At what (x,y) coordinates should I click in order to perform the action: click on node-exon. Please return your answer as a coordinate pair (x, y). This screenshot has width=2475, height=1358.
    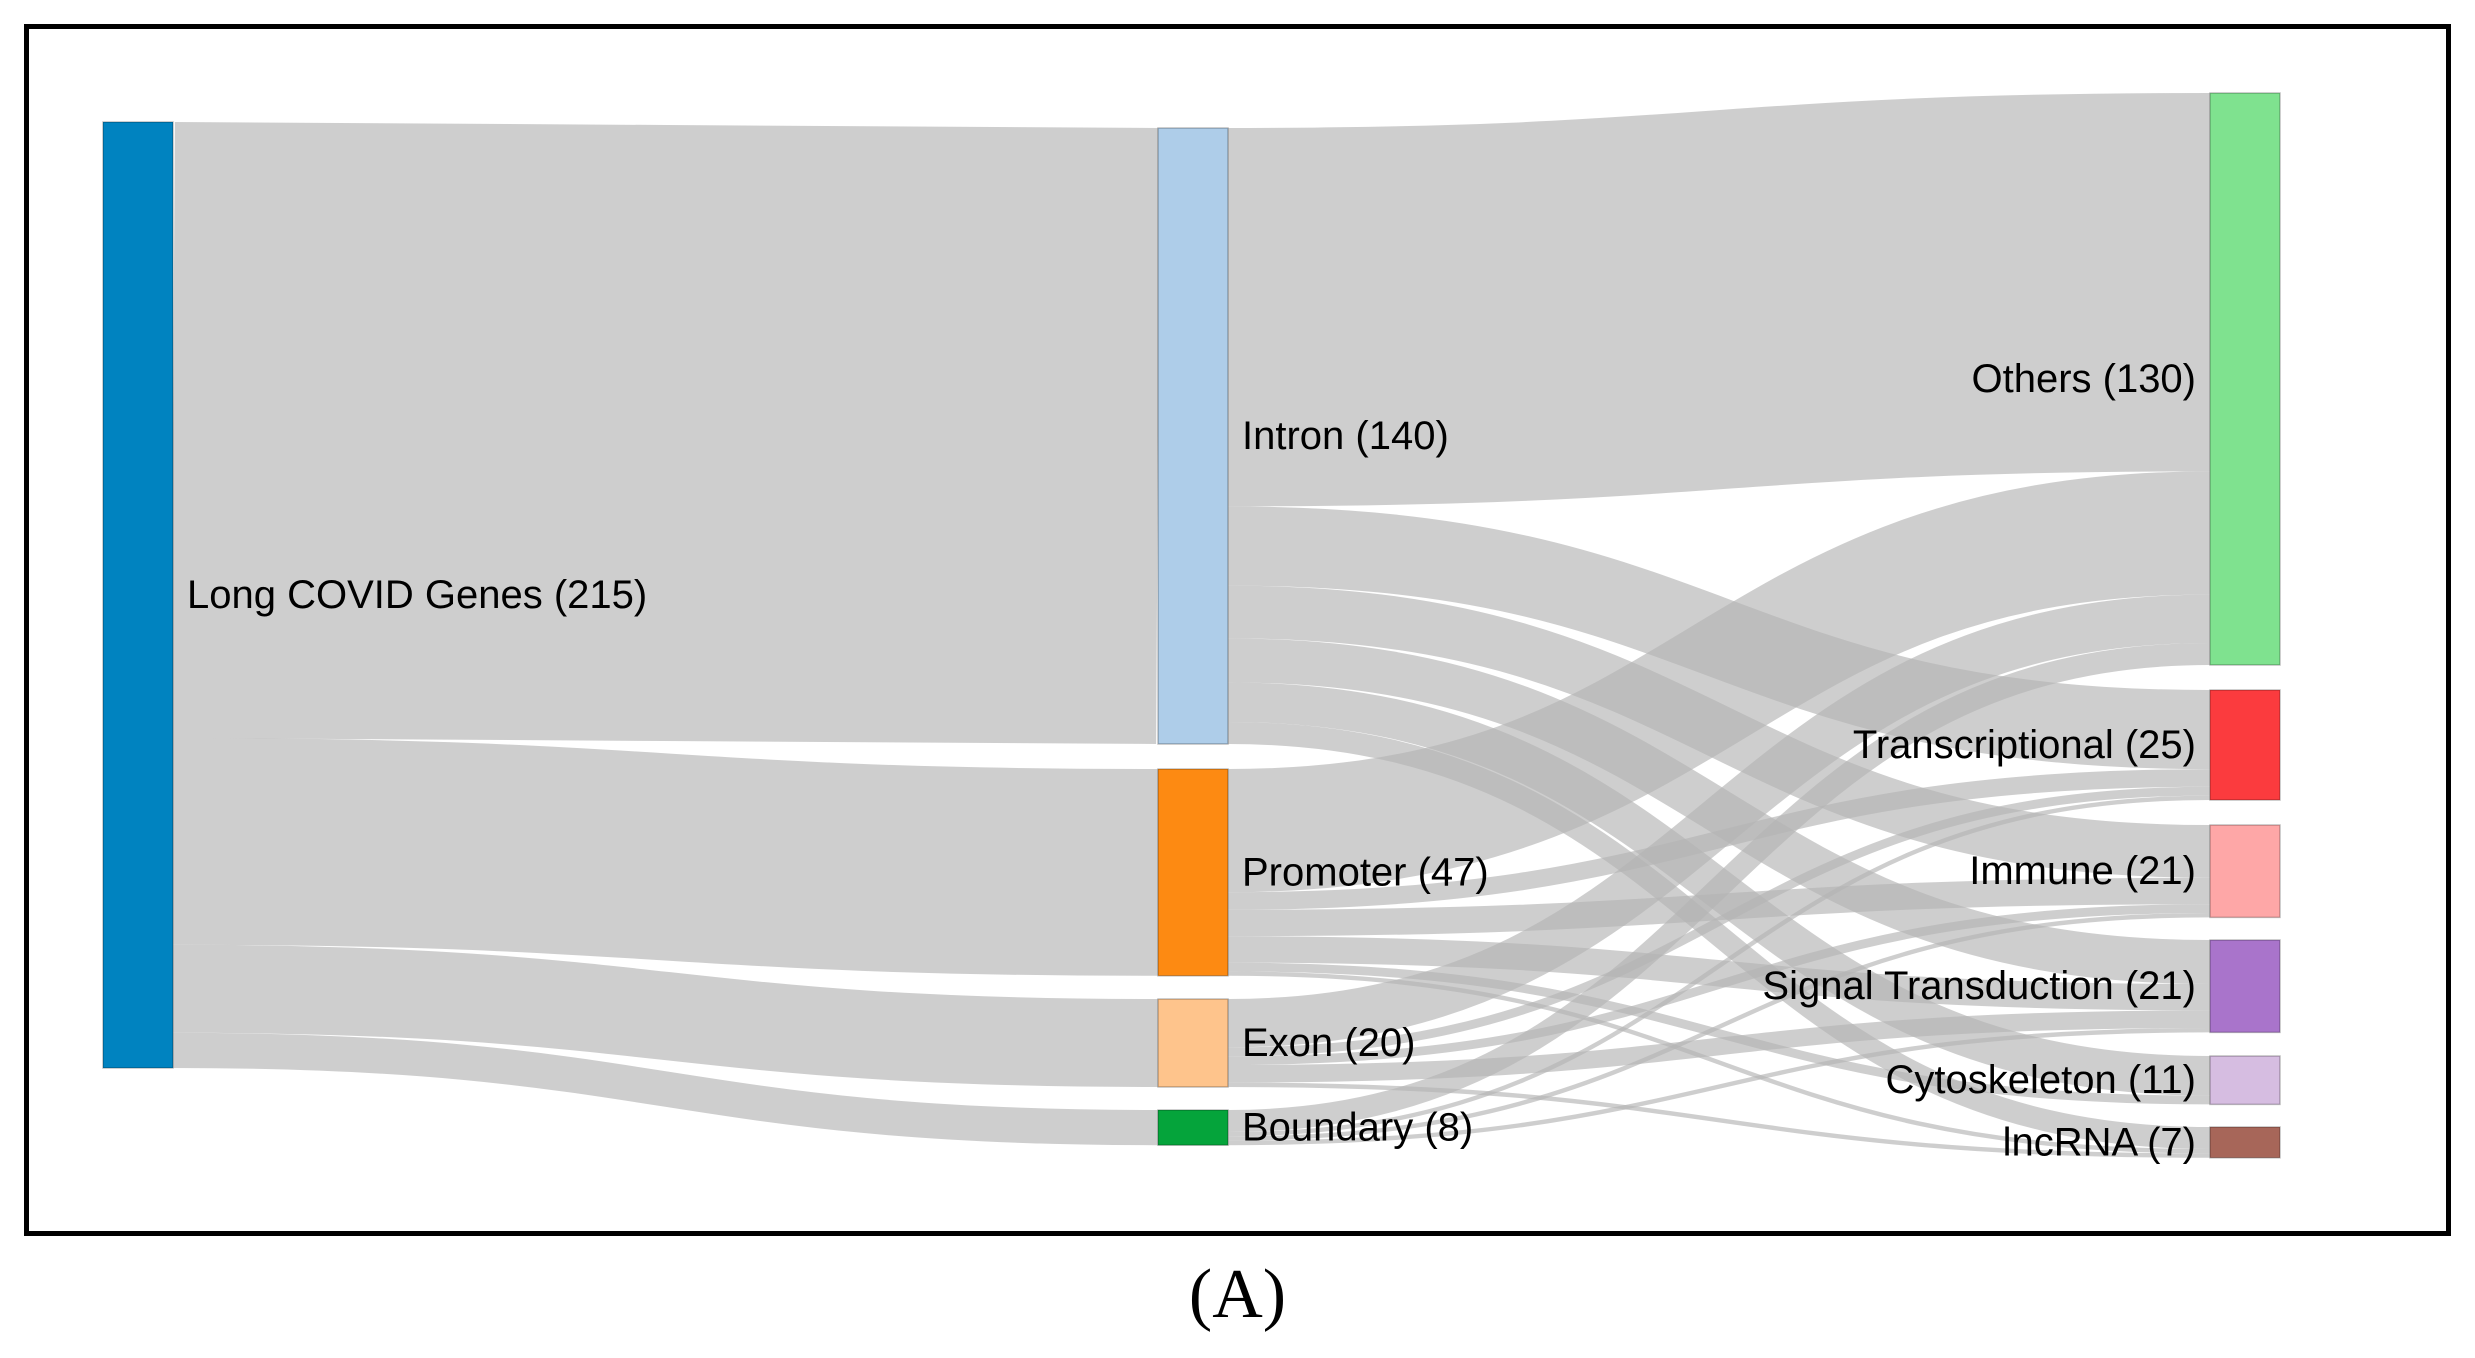
    Looking at the image, I should click on (1193, 1043).